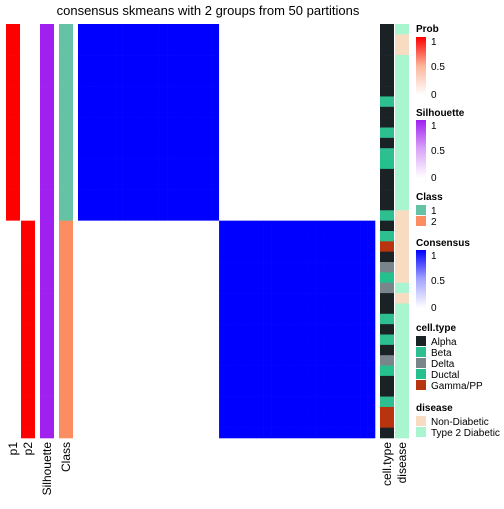 The width and height of the screenshot is (504, 509). What do you see at coordinates (436, 328) in the screenshot?
I see `legend-cell-type-title: cell.type` at bounding box center [436, 328].